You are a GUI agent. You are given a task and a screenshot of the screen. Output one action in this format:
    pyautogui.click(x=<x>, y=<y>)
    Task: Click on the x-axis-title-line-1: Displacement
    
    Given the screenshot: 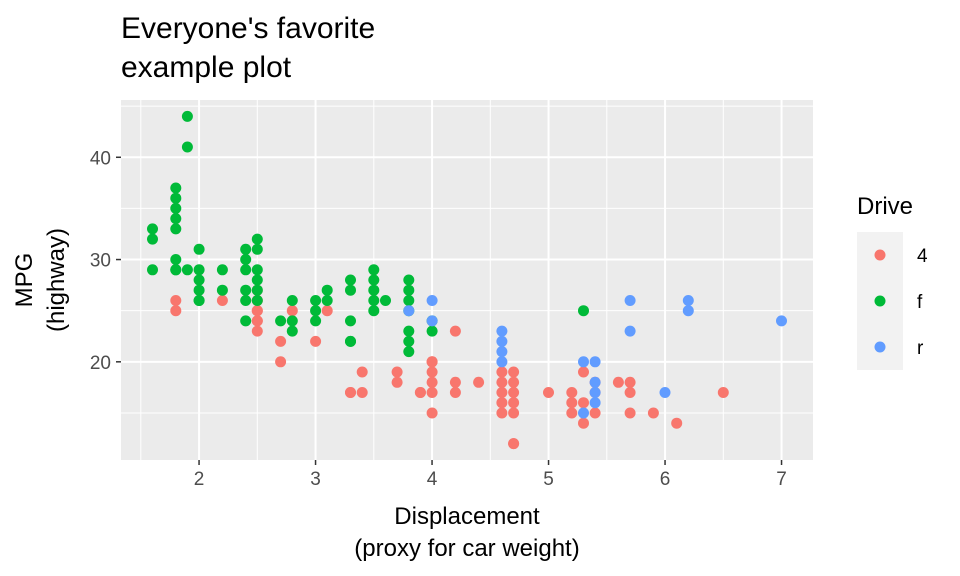 What is the action you would take?
    pyautogui.click(x=467, y=516)
    